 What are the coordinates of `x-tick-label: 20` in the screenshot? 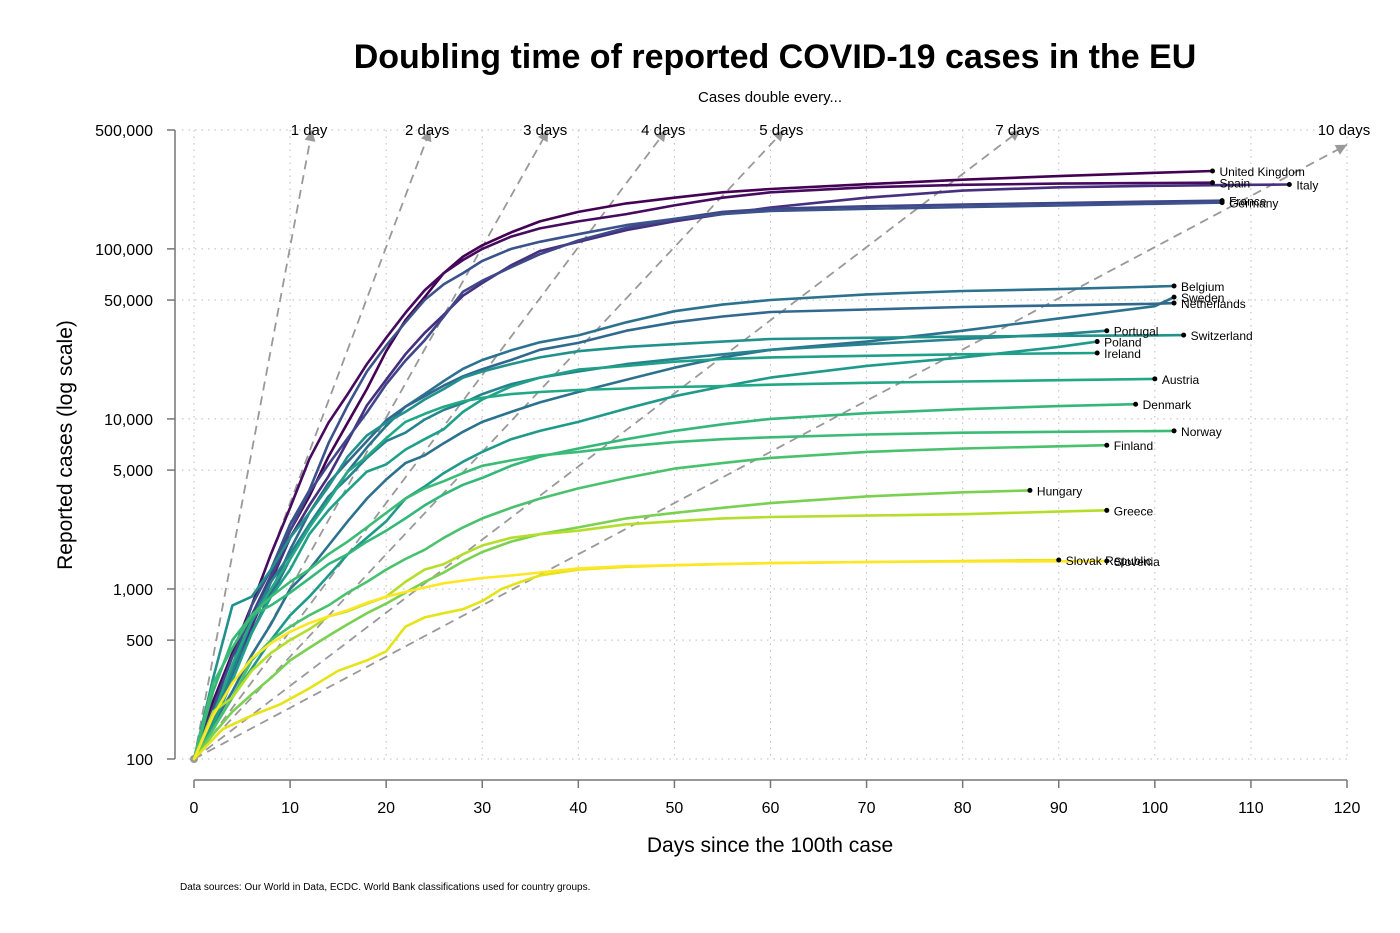 It's located at (386, 808).